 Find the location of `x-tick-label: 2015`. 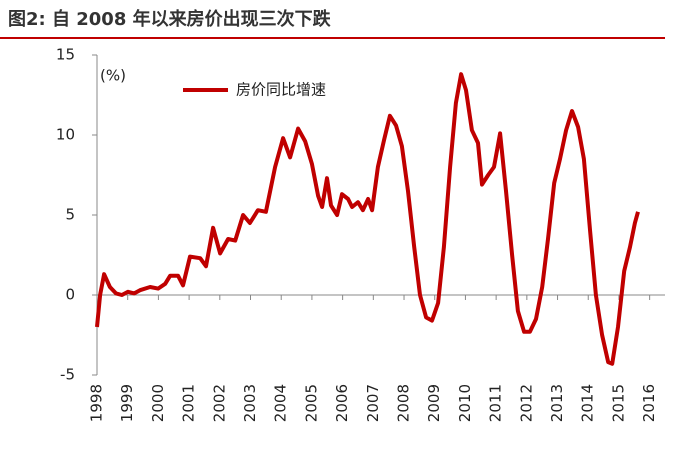

x-tick-label: 2015 is located at coordinates (618, 403).